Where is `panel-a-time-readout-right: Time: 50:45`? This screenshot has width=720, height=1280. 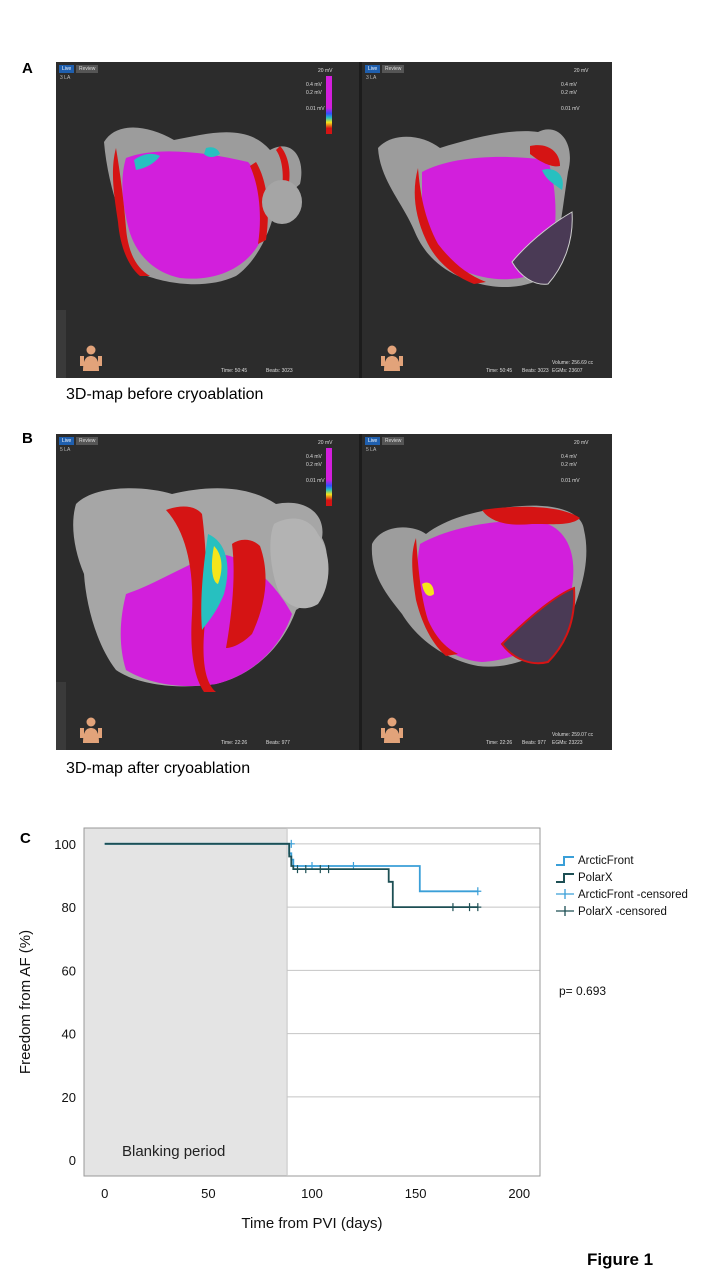 panel-a-time-readout-right: Time: 50:45 is located at coordinates (499, 371).